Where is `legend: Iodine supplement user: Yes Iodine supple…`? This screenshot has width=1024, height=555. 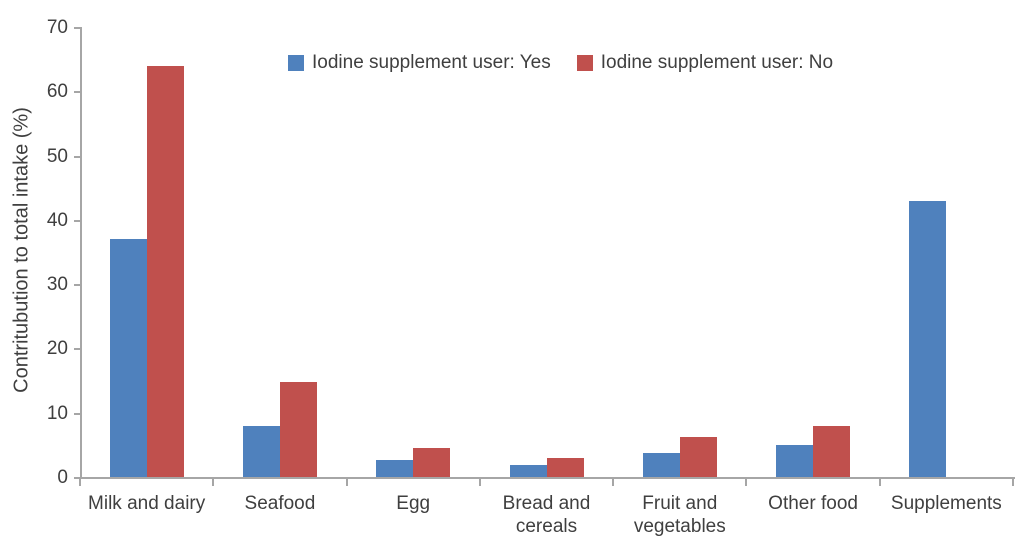
legend: Iodine supplement user: Yes Iodine supple… is located at coordinates (560, 63).